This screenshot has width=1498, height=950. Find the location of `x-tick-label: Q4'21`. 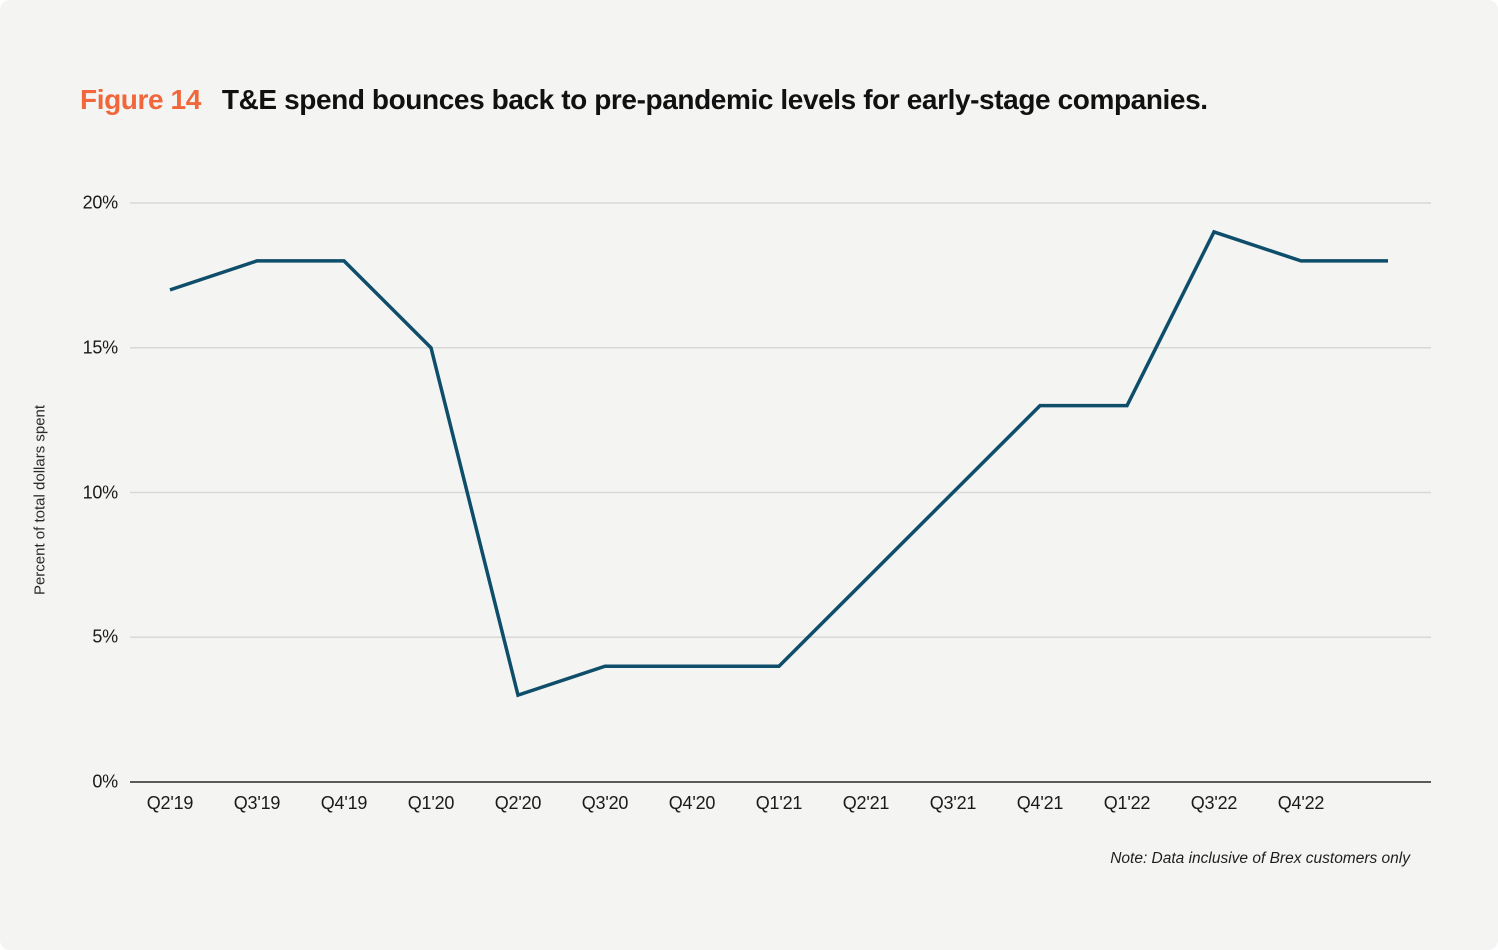

x-tick-label: Q4'21 is located at coordinates (1040, 803).